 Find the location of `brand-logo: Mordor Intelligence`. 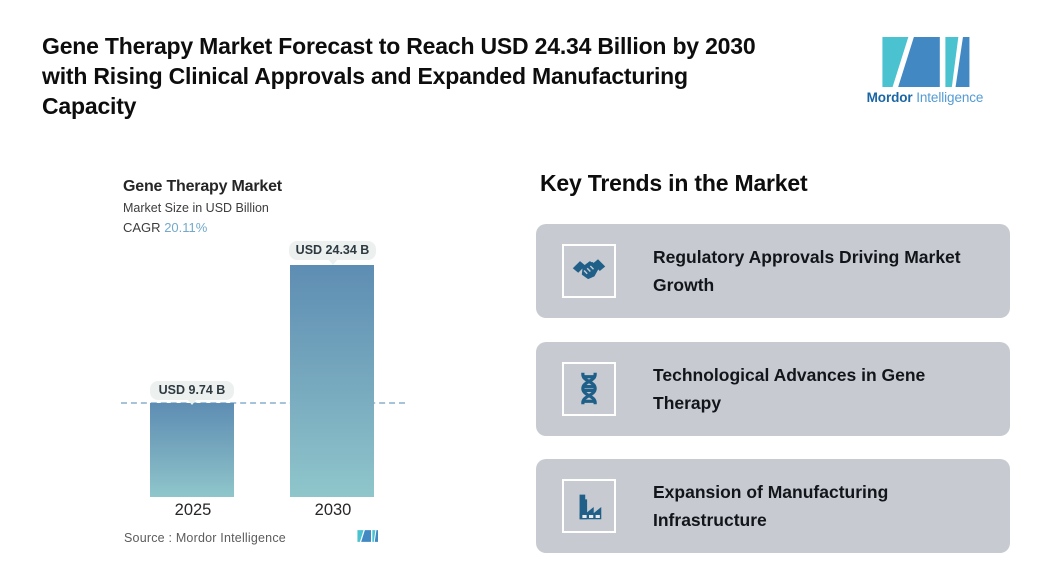

brand-logo: Mordor Intelligence is located at coordinates (925, 71).